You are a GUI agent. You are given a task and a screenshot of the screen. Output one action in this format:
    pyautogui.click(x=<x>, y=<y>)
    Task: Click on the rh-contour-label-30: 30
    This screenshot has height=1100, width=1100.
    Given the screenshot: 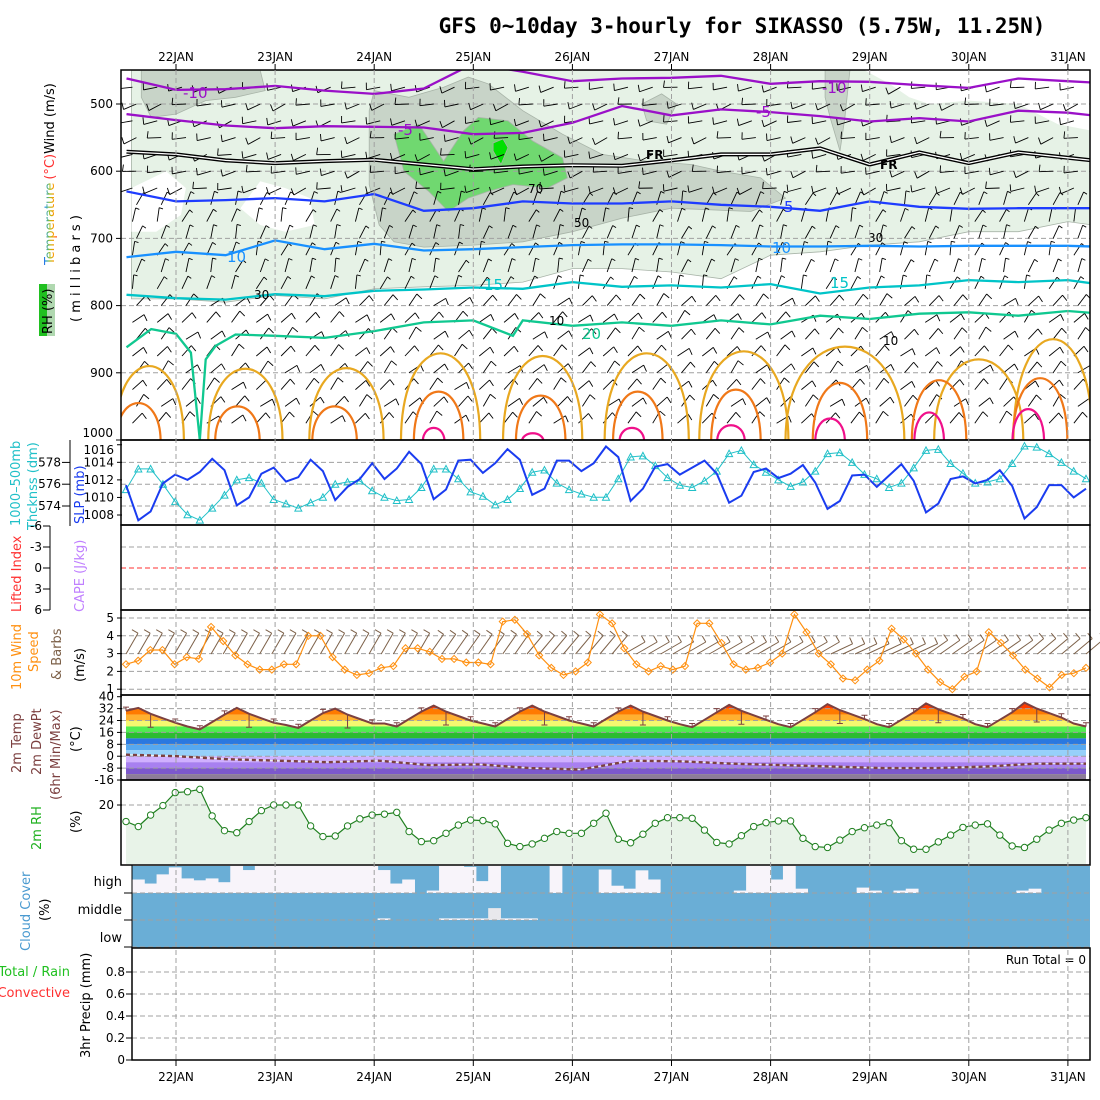 What is the action you would take?
    pyautogui.click(x=875, y=238)
    